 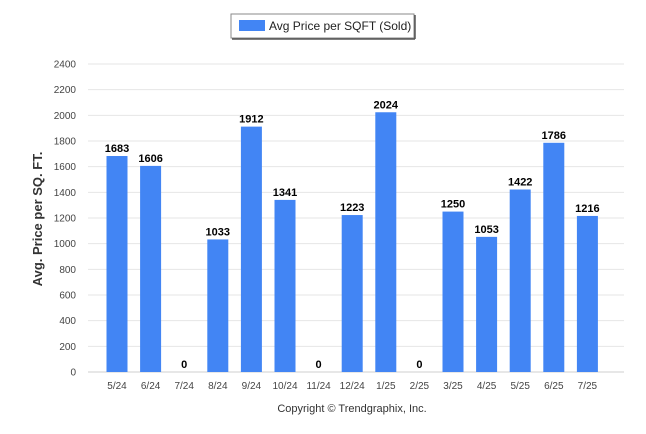 I want to click on y-tick-label: 1600, so click(x=65, y=167).